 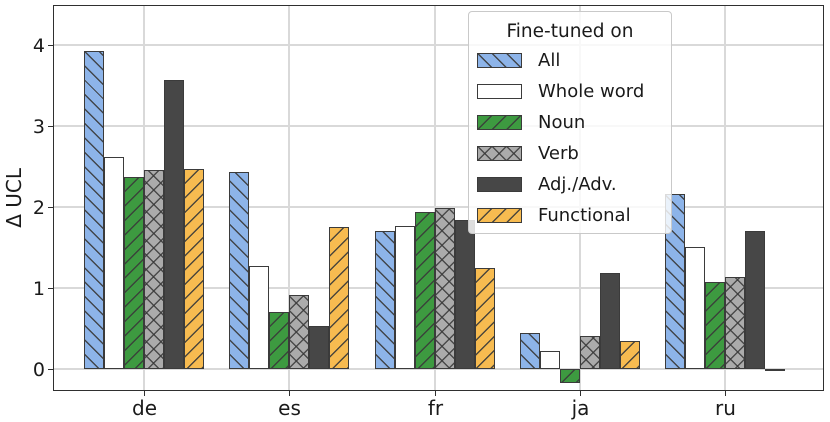 I want to click on gridline-x-ru, so click(x=725, y=198).